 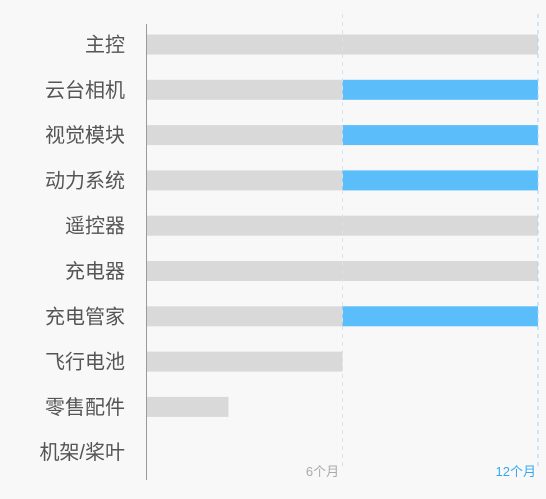 I want to click on category-label: 主控, so click(x=105, y=45).